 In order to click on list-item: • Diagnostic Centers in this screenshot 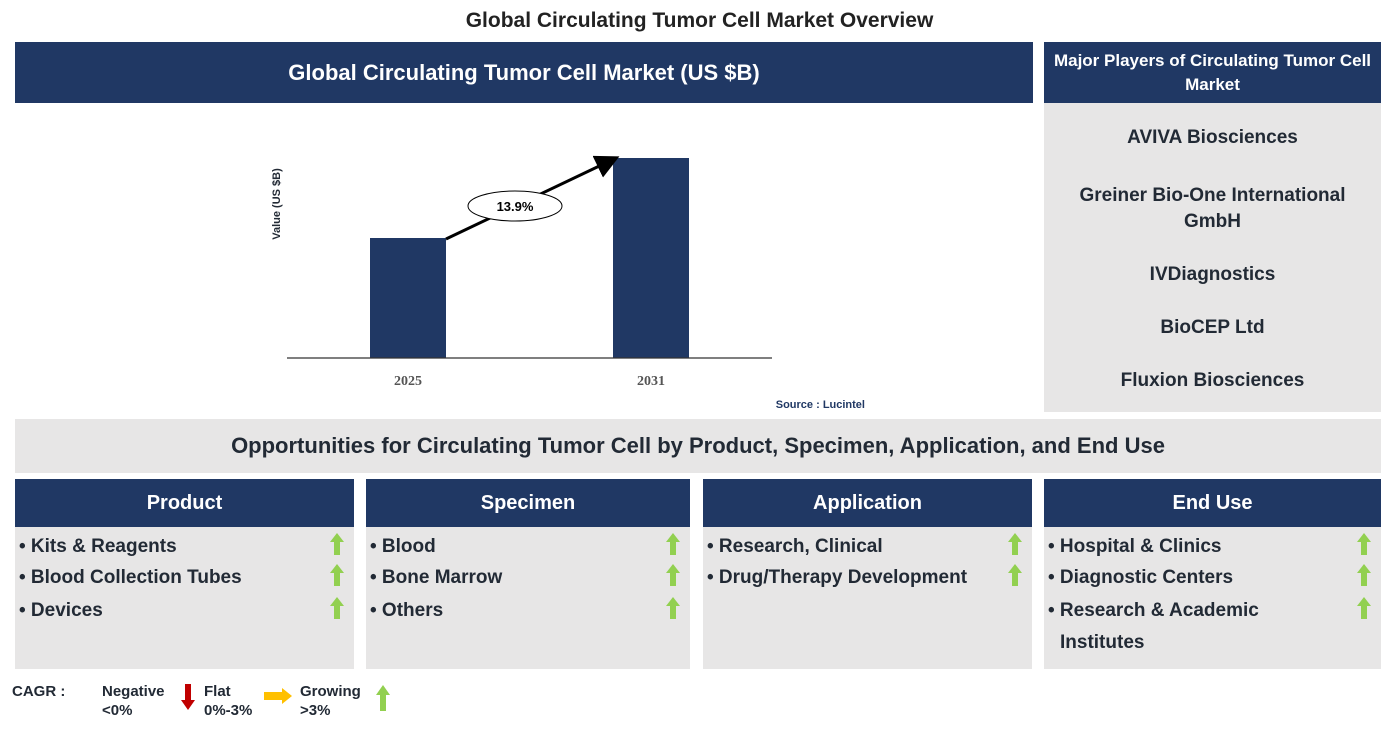, I will do `click(1141, 577)`.